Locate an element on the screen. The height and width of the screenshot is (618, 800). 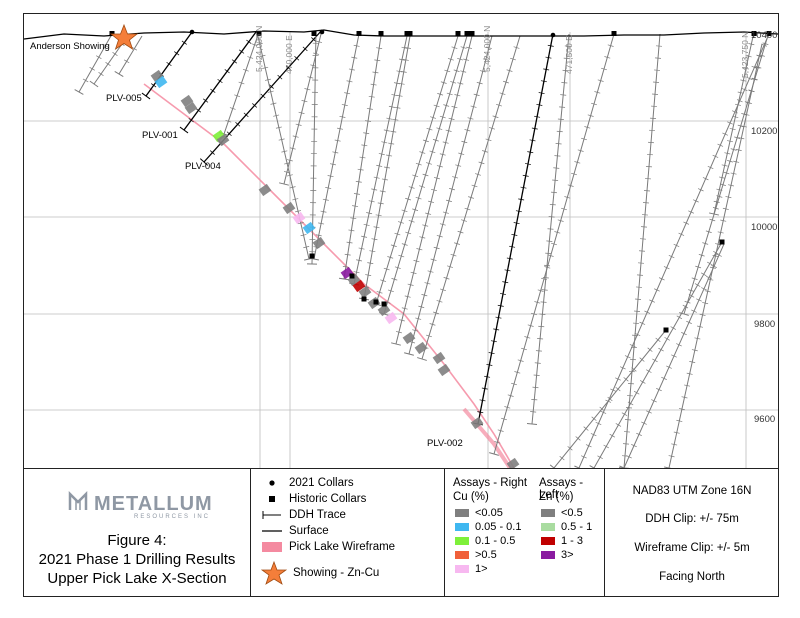
zn-assay-class-2: 1 - 3 is located at coordinates (562, 541).